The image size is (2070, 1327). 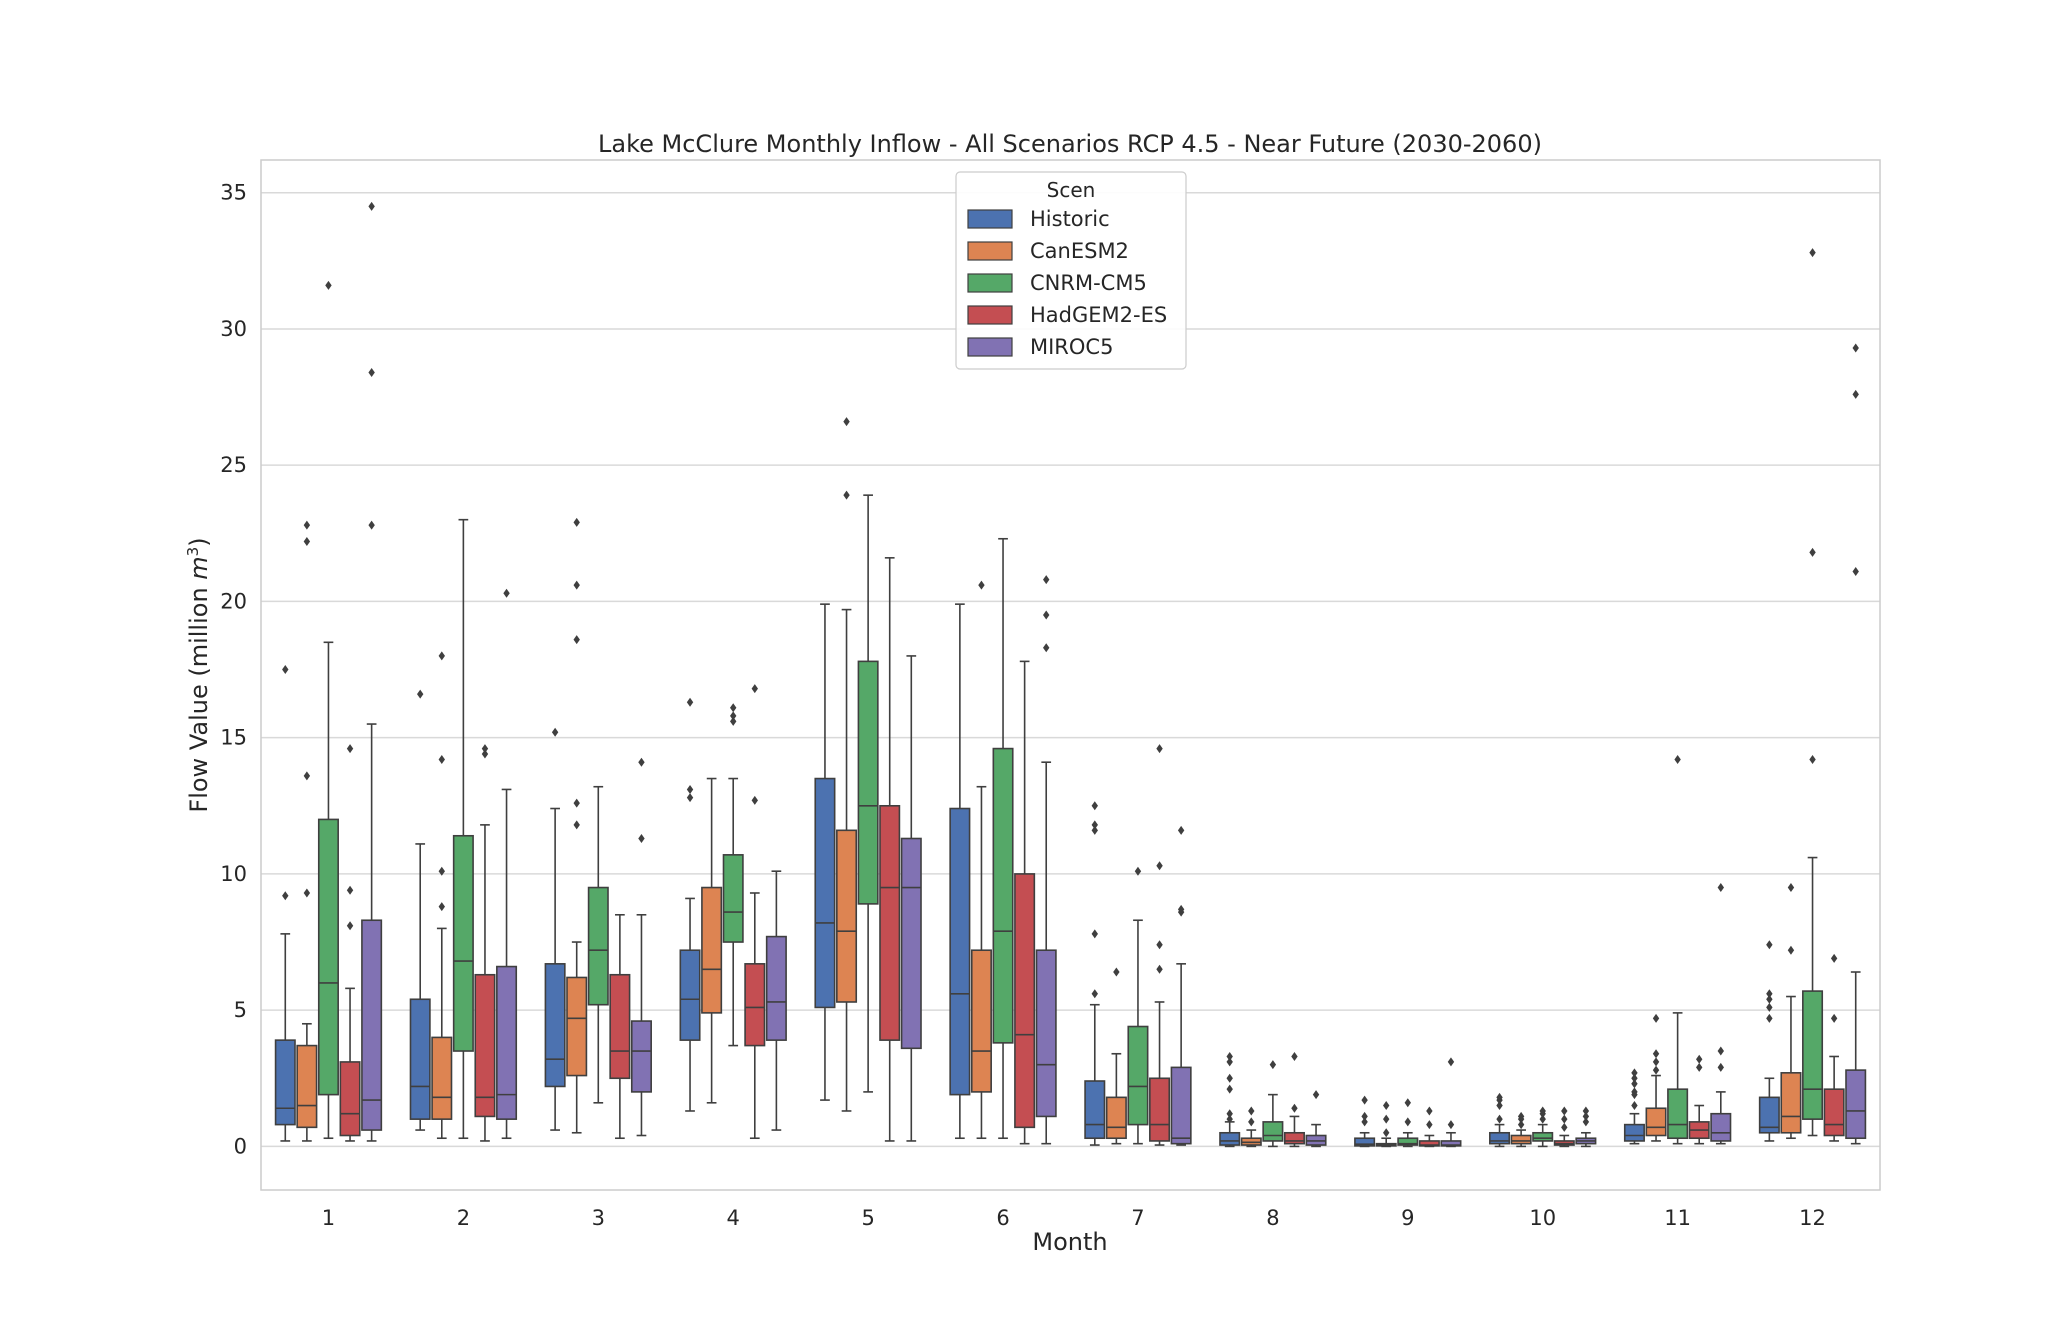 I want to click on x-tick-label: 11, so click(x=1677, y=1218).